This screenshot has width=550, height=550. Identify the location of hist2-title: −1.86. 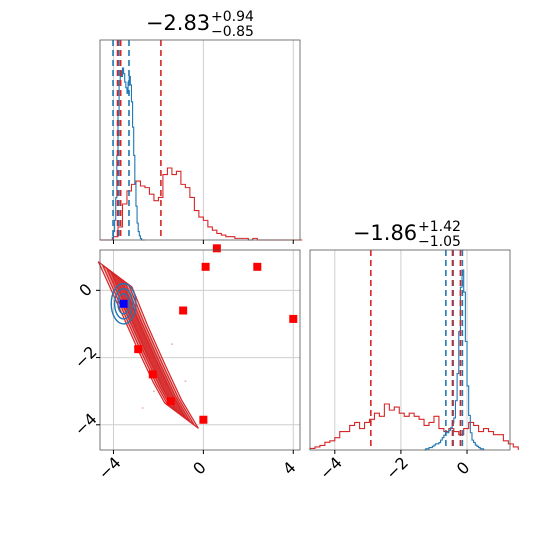
(385, 233).